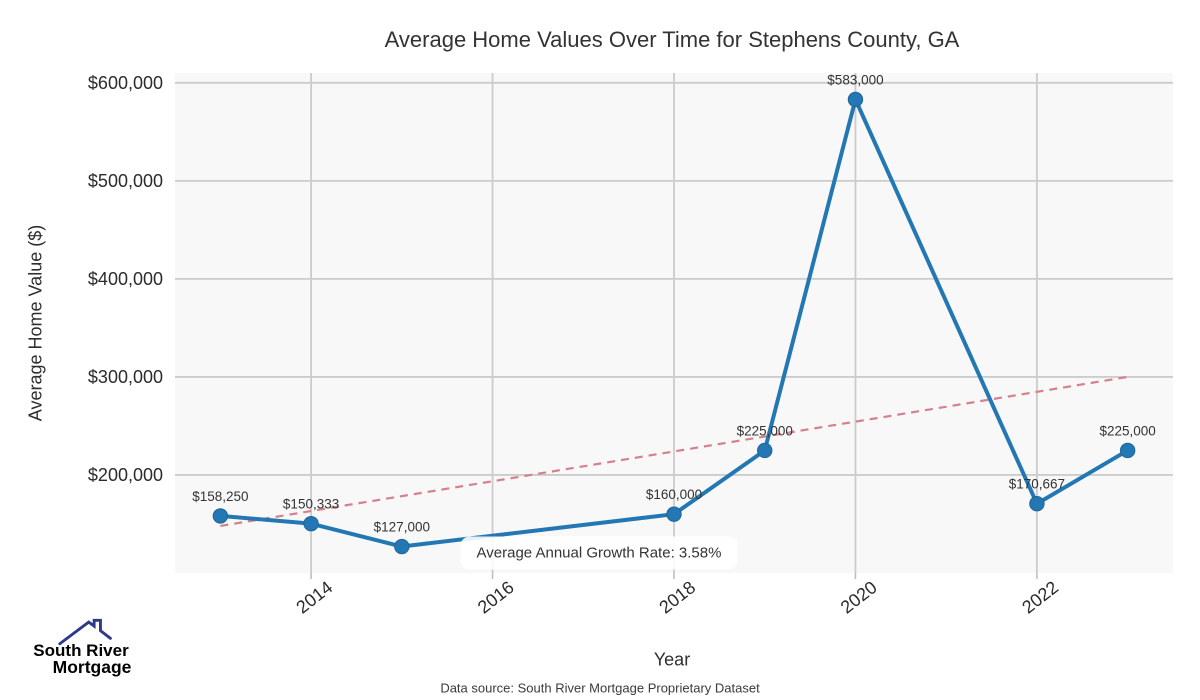  Describe the element at coordinates (314, 597) in the screenshot. I see `x-tick-label: 2014` at that location.